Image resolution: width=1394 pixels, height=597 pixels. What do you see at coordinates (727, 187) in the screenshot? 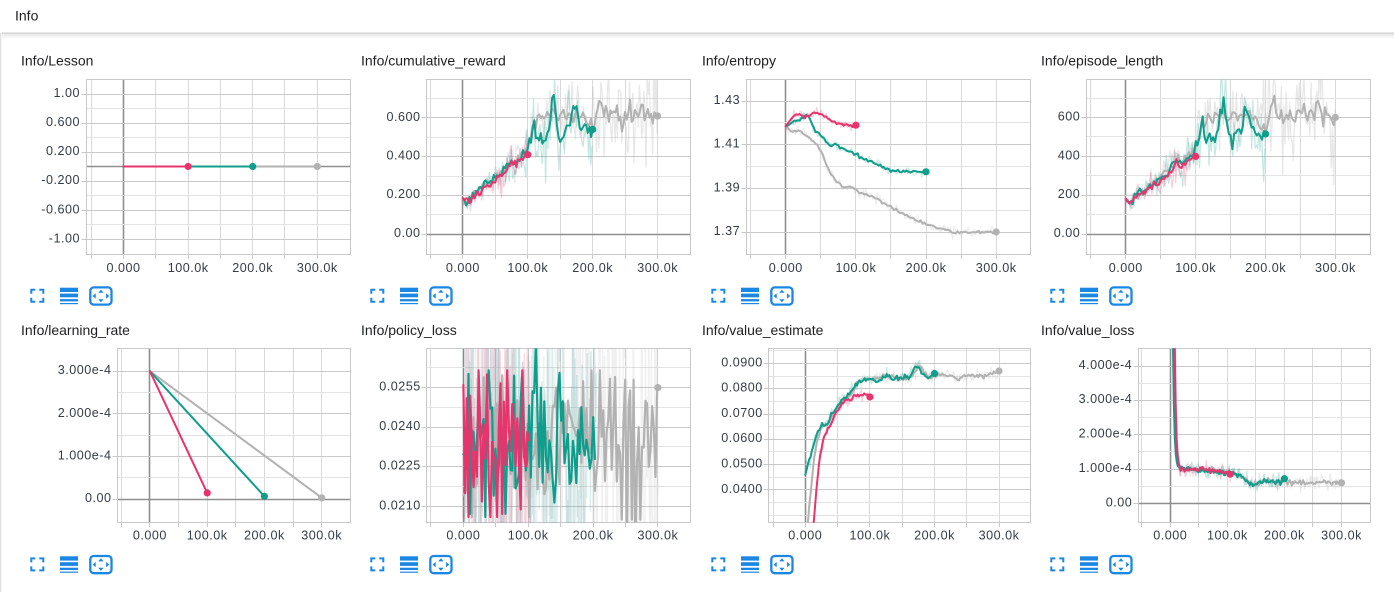
I see `svg-text: 1.39` at bounding box center [727, 187].